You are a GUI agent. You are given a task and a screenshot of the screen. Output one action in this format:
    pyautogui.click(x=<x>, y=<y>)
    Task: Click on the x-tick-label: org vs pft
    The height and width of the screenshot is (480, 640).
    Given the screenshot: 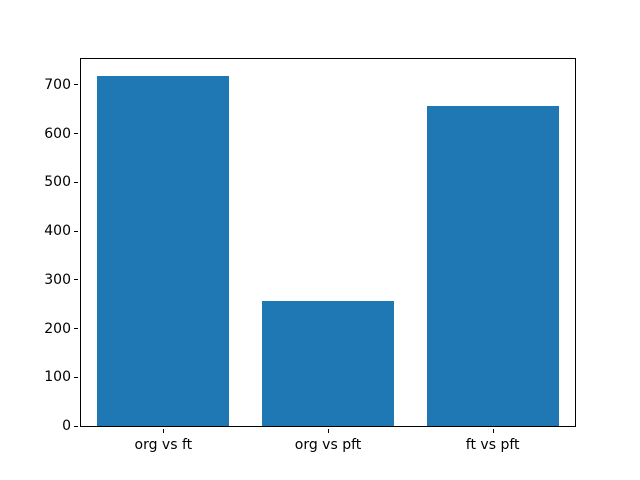 What is the action you would take?
    pyautogui.click(x=328, y=445)
    